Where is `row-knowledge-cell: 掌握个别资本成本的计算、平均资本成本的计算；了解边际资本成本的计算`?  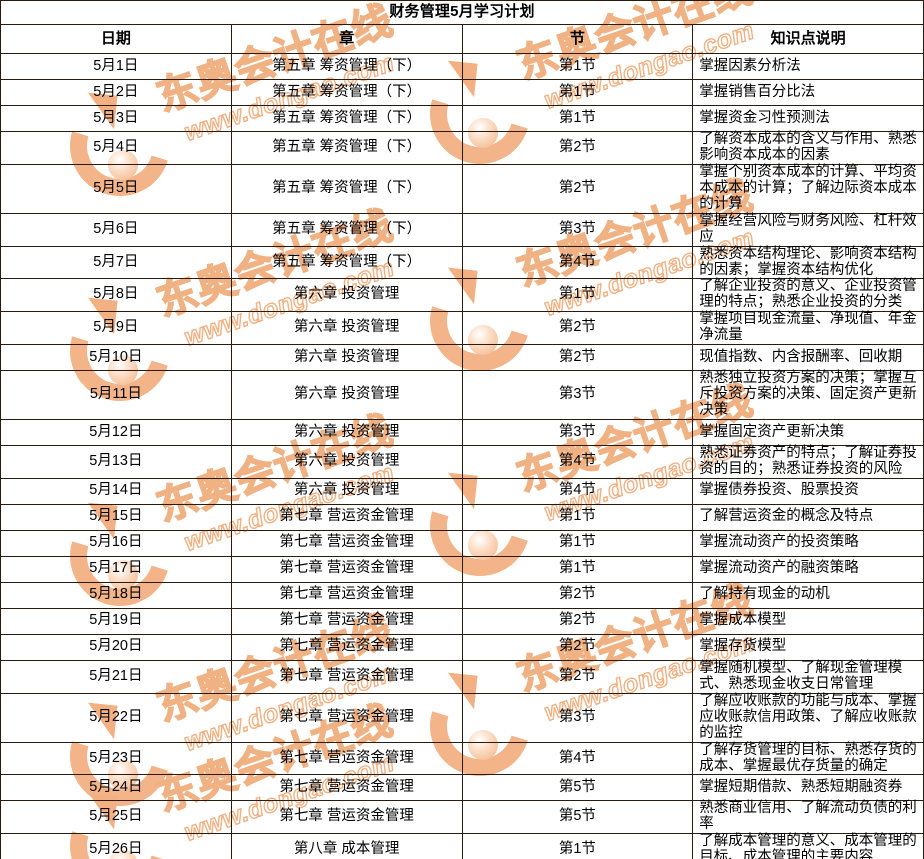 row-knowledge-cell: 掌握个别资本成本的计算、平均资本成本的计算；了解边际资本成本的计算 is located at coordinates (808, 188).